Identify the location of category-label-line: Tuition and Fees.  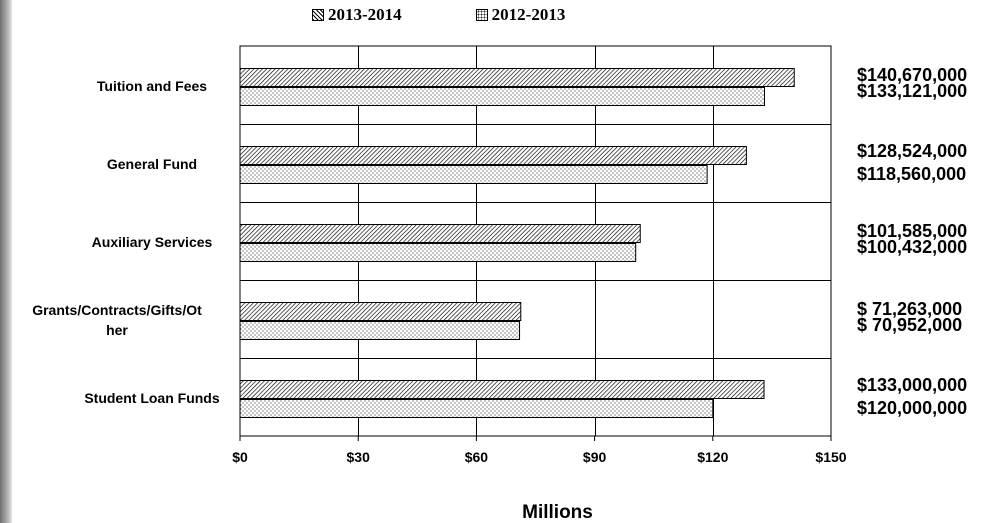
(152, 86).